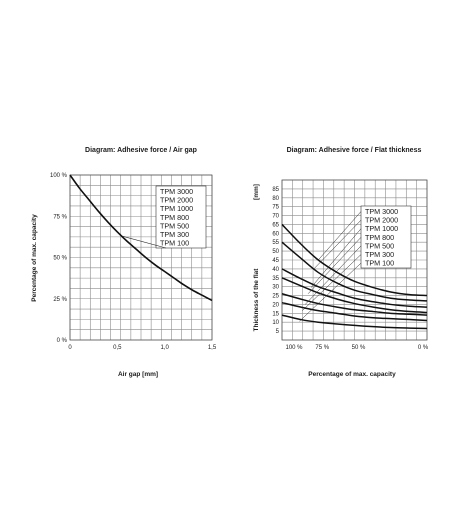 The image size is (462, 521). Describe the element at coordinates (354, 150) in the screenshot. I see `right-chart-title: Diagram: Adhesive force / Flat thickness` at that location.